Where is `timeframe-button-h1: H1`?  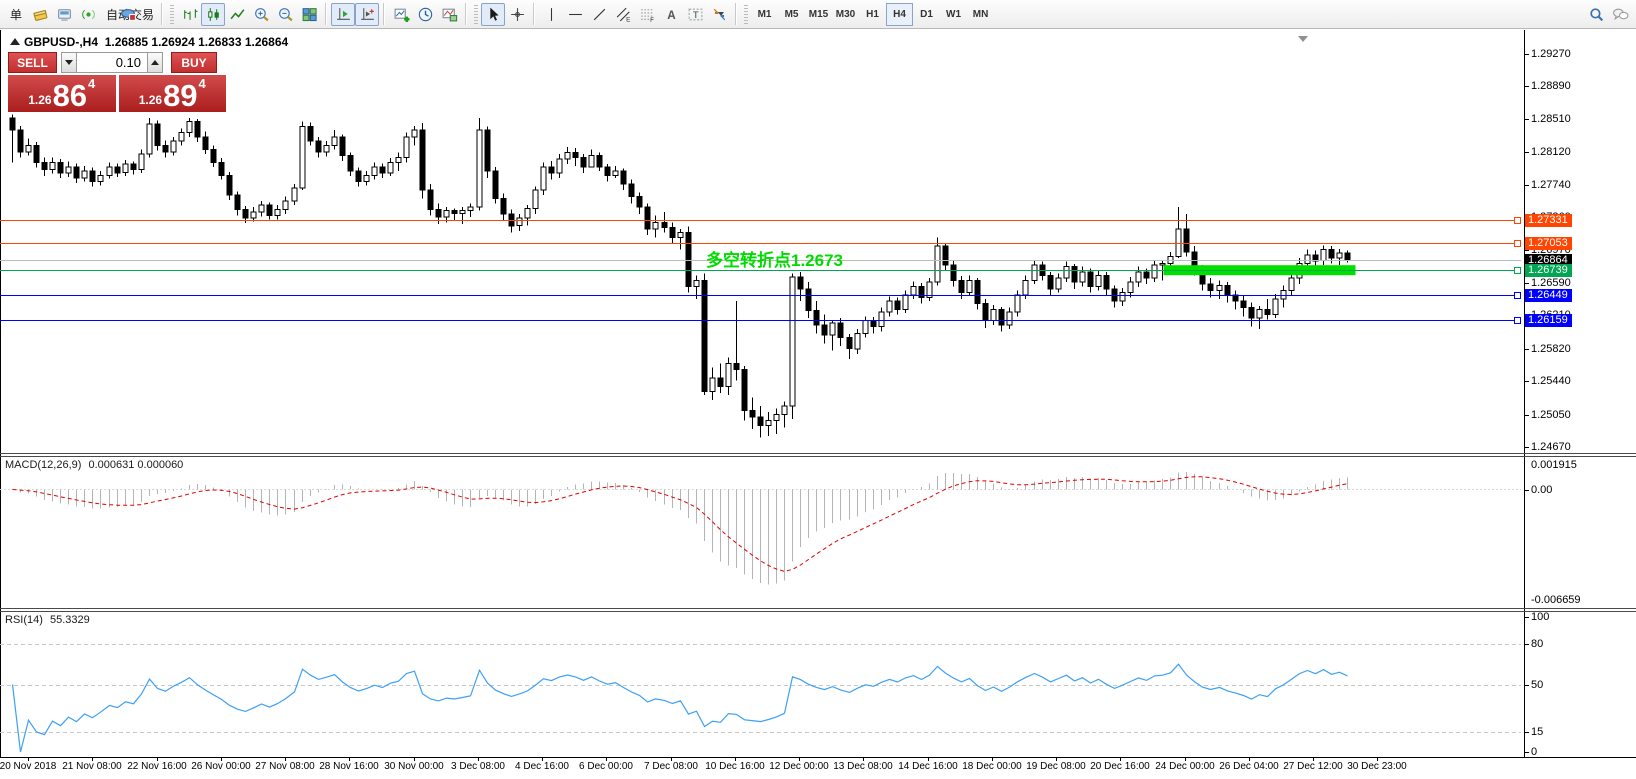
timeframe-button-h1: H1 is located at coordinates (872, 14).